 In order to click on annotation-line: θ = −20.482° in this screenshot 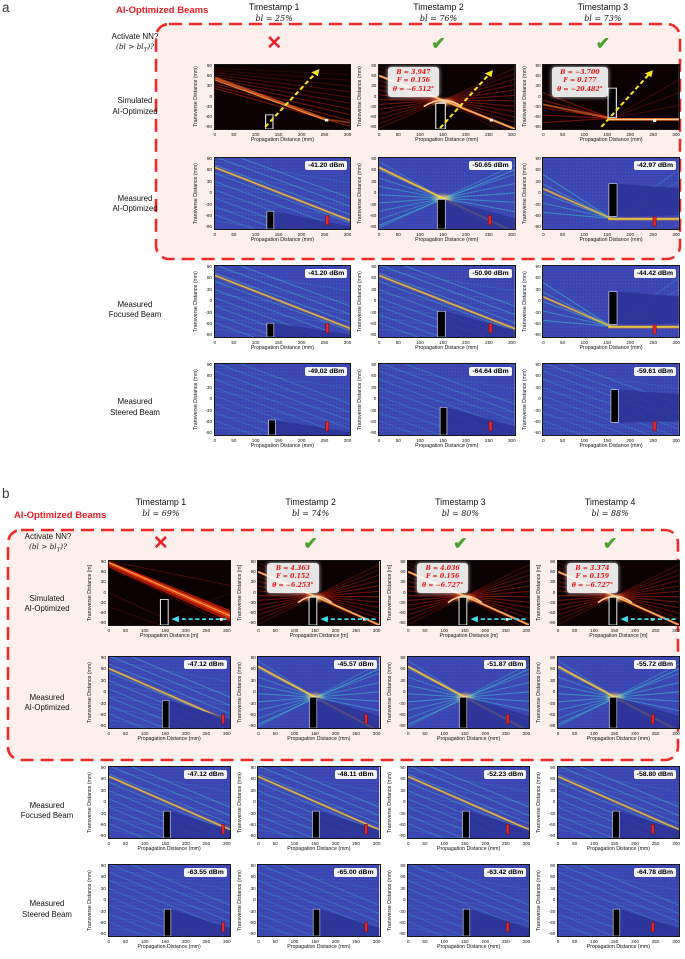, I will do `click(580, 90)`.